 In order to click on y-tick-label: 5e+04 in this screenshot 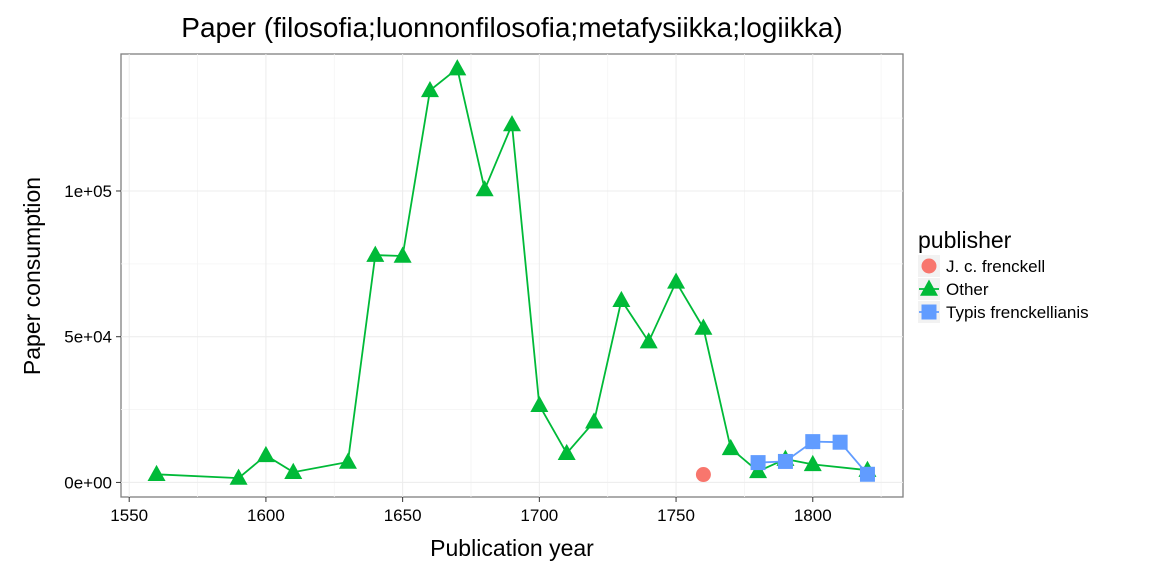, I will do `click(88, 337)`.